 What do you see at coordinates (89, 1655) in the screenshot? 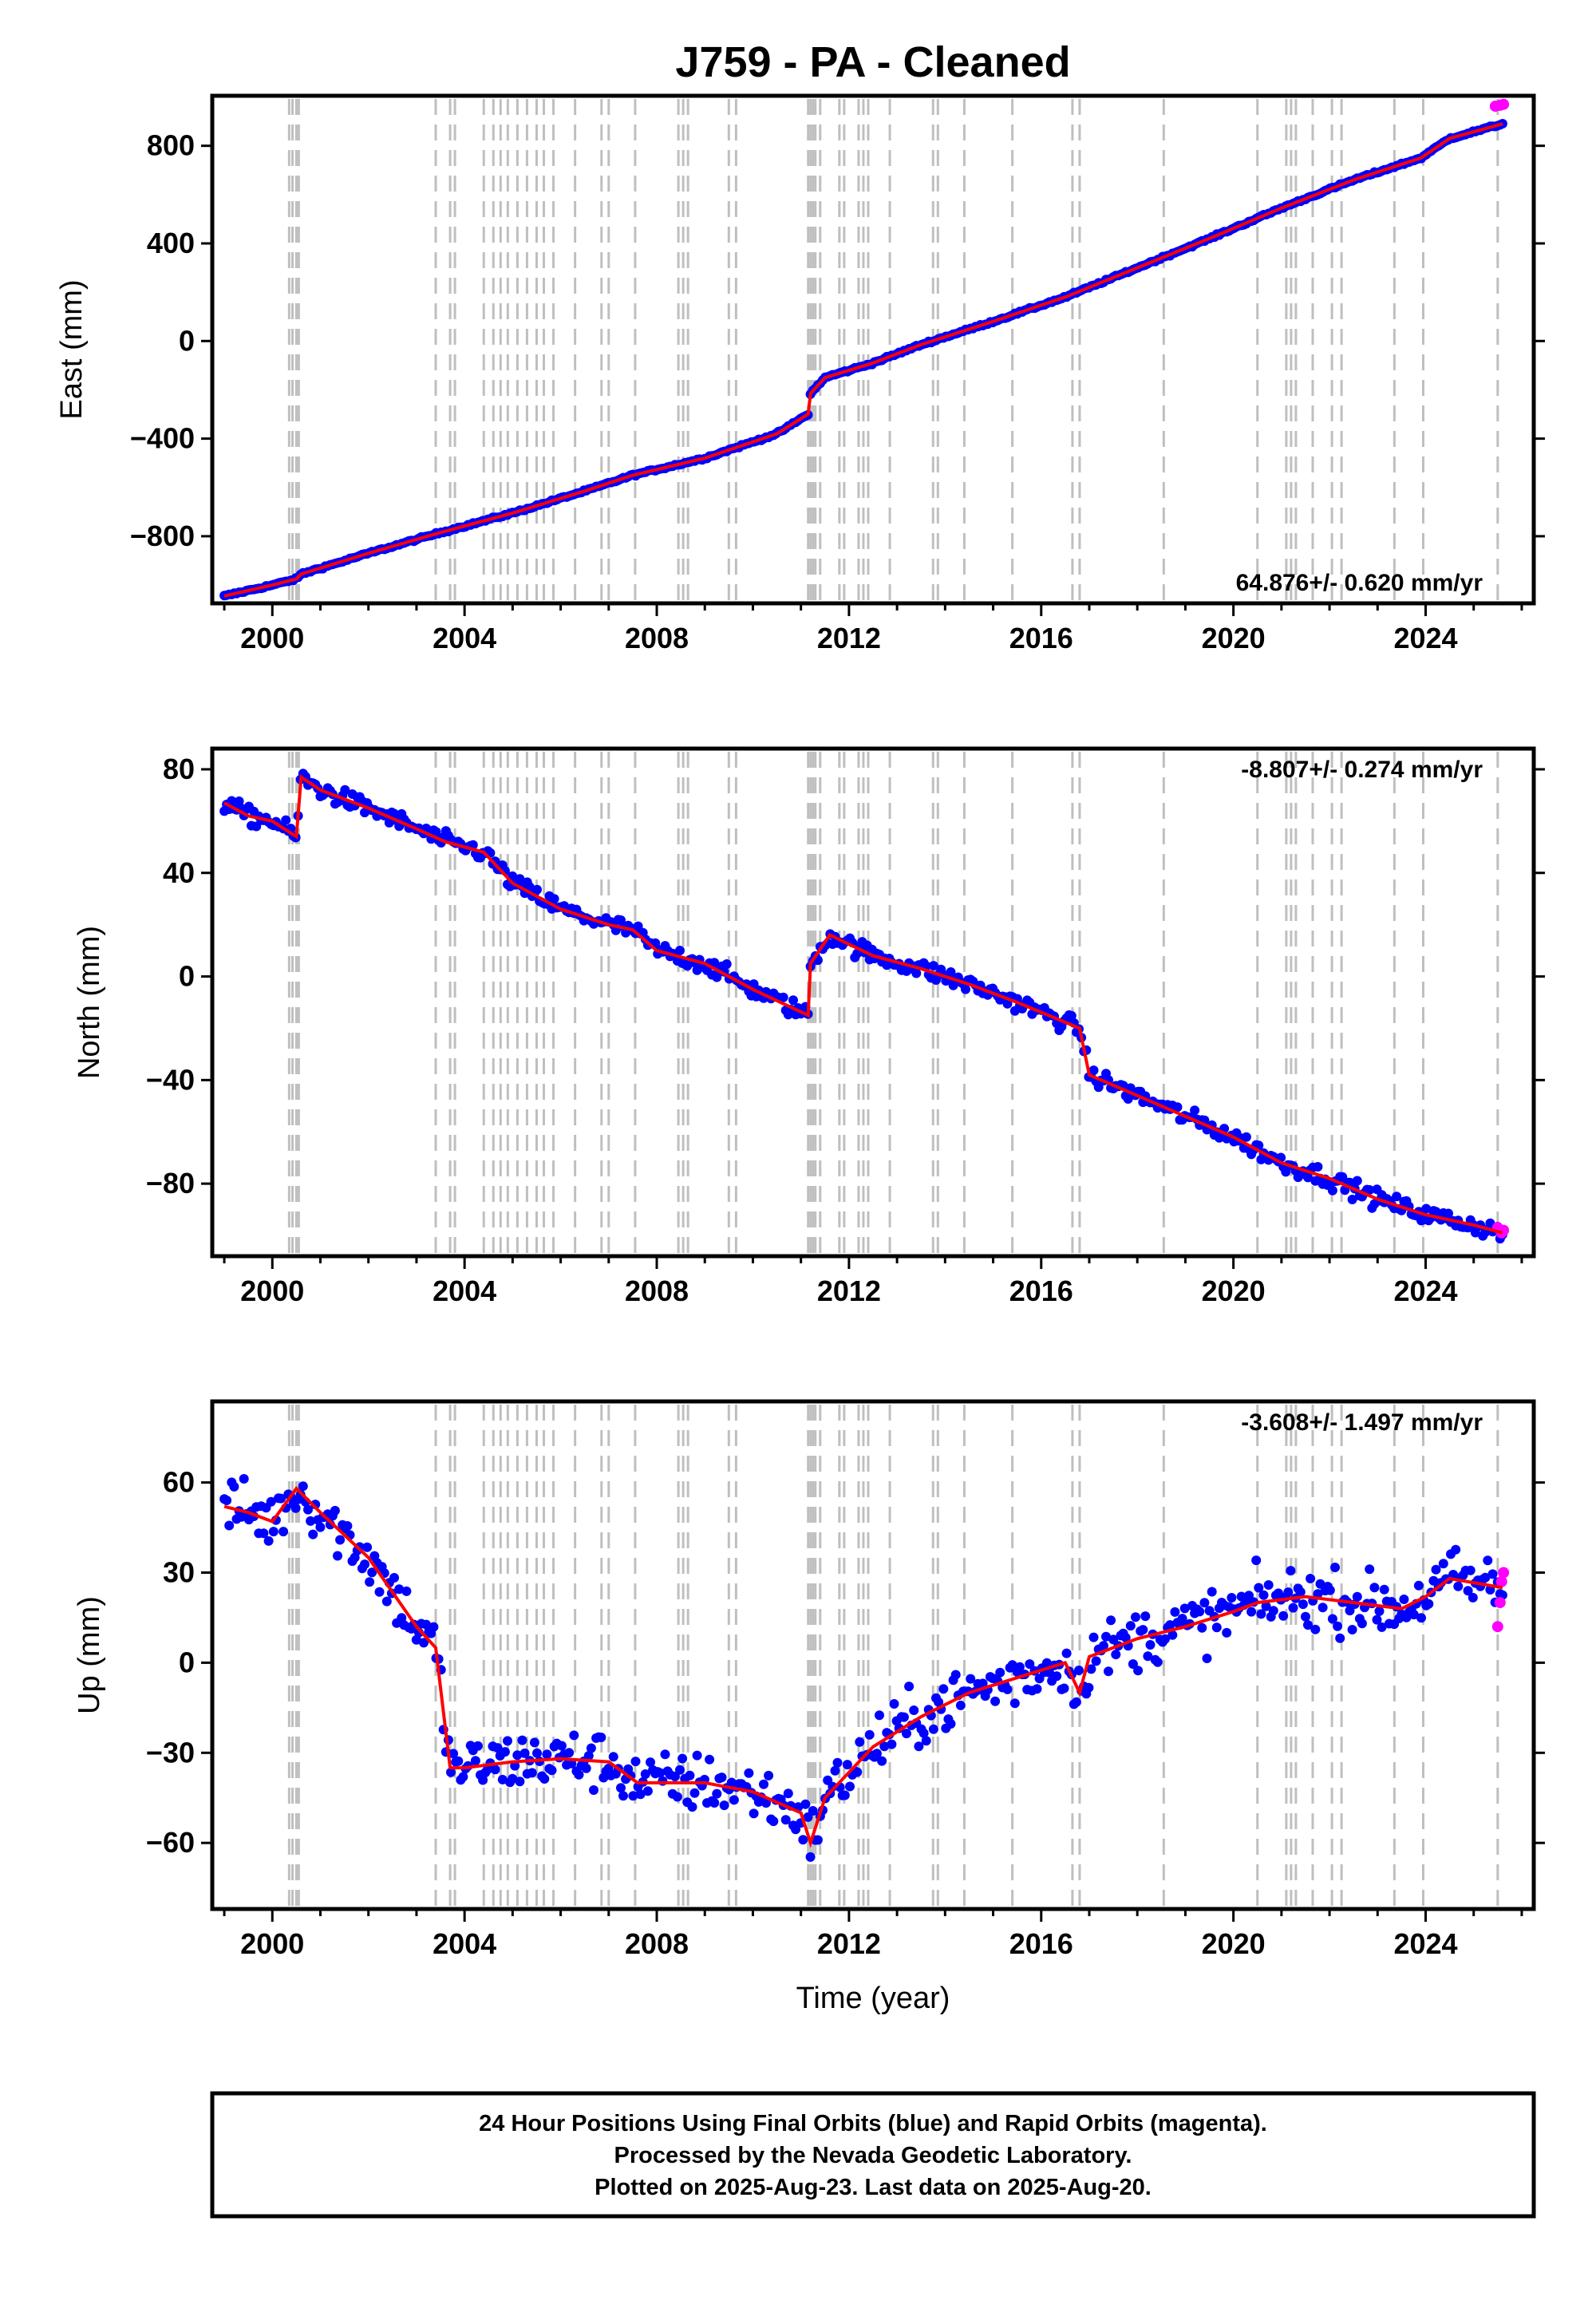
I see `panel-up-ylabel: Up (mm)` at bounding box center [89, 1655].